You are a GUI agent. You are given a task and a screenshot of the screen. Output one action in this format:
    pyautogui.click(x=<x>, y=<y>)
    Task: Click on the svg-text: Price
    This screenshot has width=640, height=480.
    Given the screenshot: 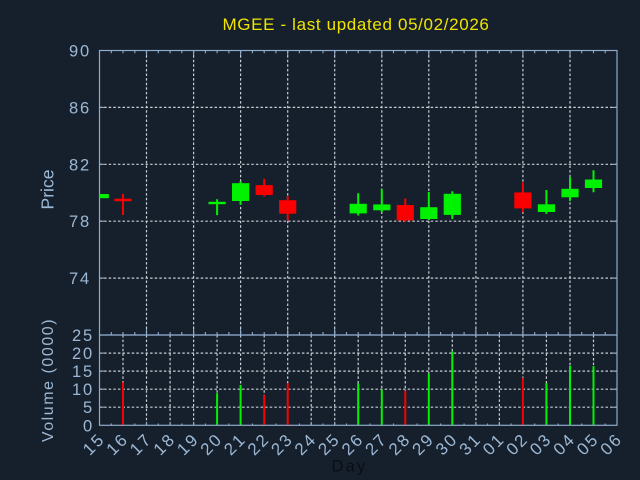 What is the action you would take?
    pyautogui.click(x=48, y=190)
    